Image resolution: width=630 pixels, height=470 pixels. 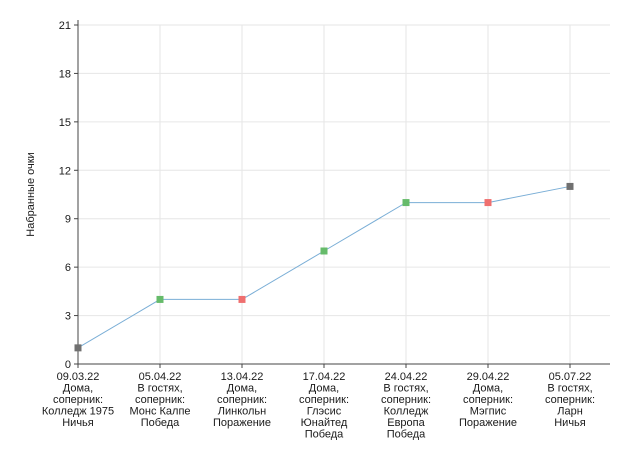 I want to click on x-category-label-line: 05.07.22, so click(x=570, y=377).